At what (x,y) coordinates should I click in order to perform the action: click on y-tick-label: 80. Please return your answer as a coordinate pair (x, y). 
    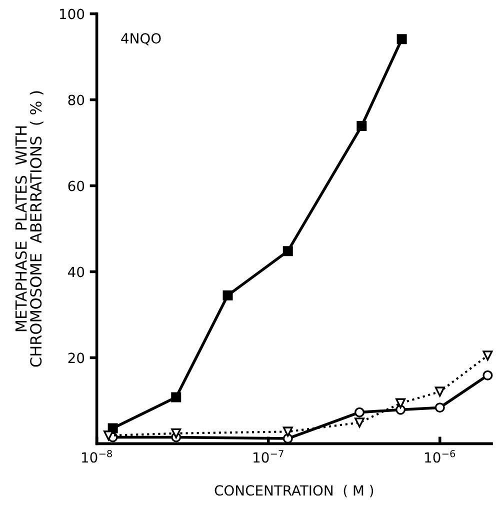
    Looking at the image, I should click on (76, 100).